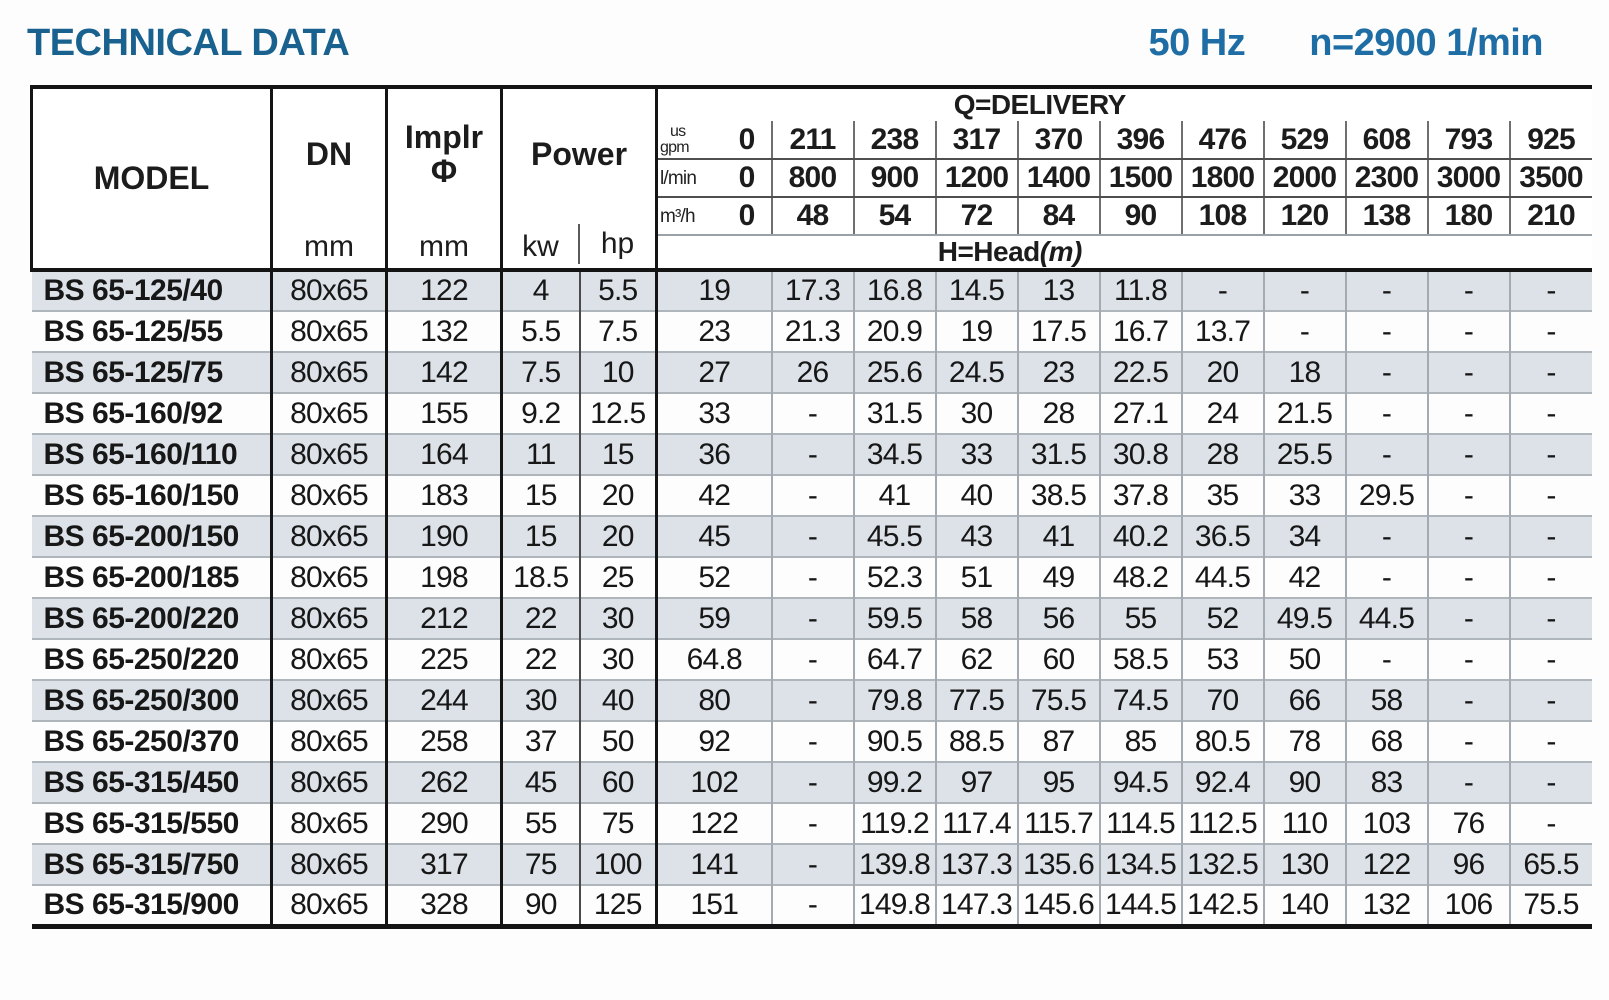 This screenshot has width=1609, height=1000. Describe the element at coordinates (976, 659) in the screenshot. I see `head-cell: 62` at that location.